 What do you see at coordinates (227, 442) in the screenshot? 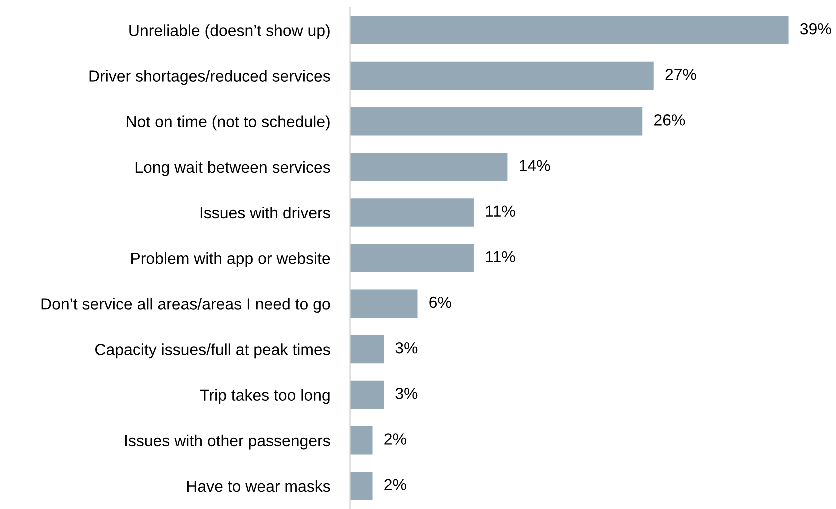
I see `y-tick-label: Issues with other passengers` at bounding box center [227, 442].